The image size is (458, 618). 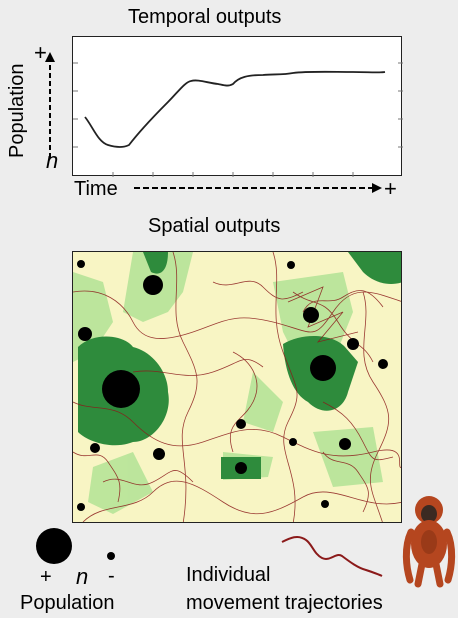 What do you see at coordinates (390, 188) in the screenshot?
I see `x-axis-max-symbol: +` at bounding box center [390, 188].